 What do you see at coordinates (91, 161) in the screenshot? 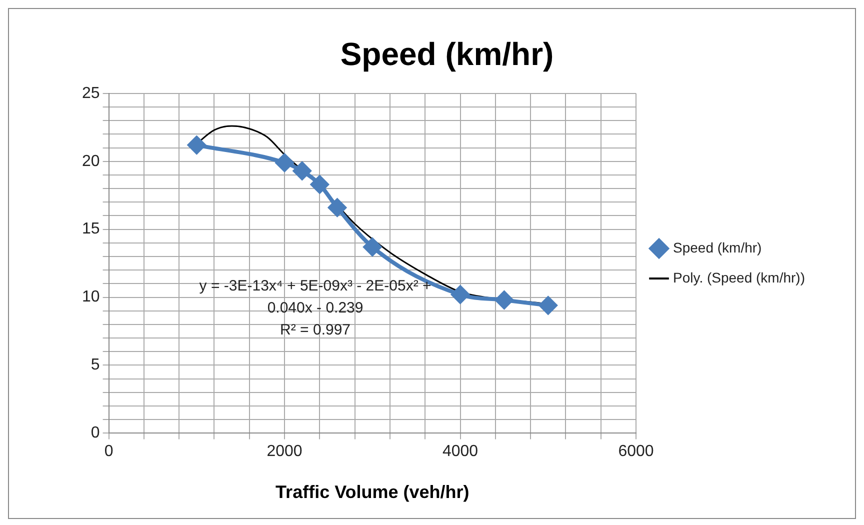
I see `y-tick-label: 20` at bounding box center [91, 161].